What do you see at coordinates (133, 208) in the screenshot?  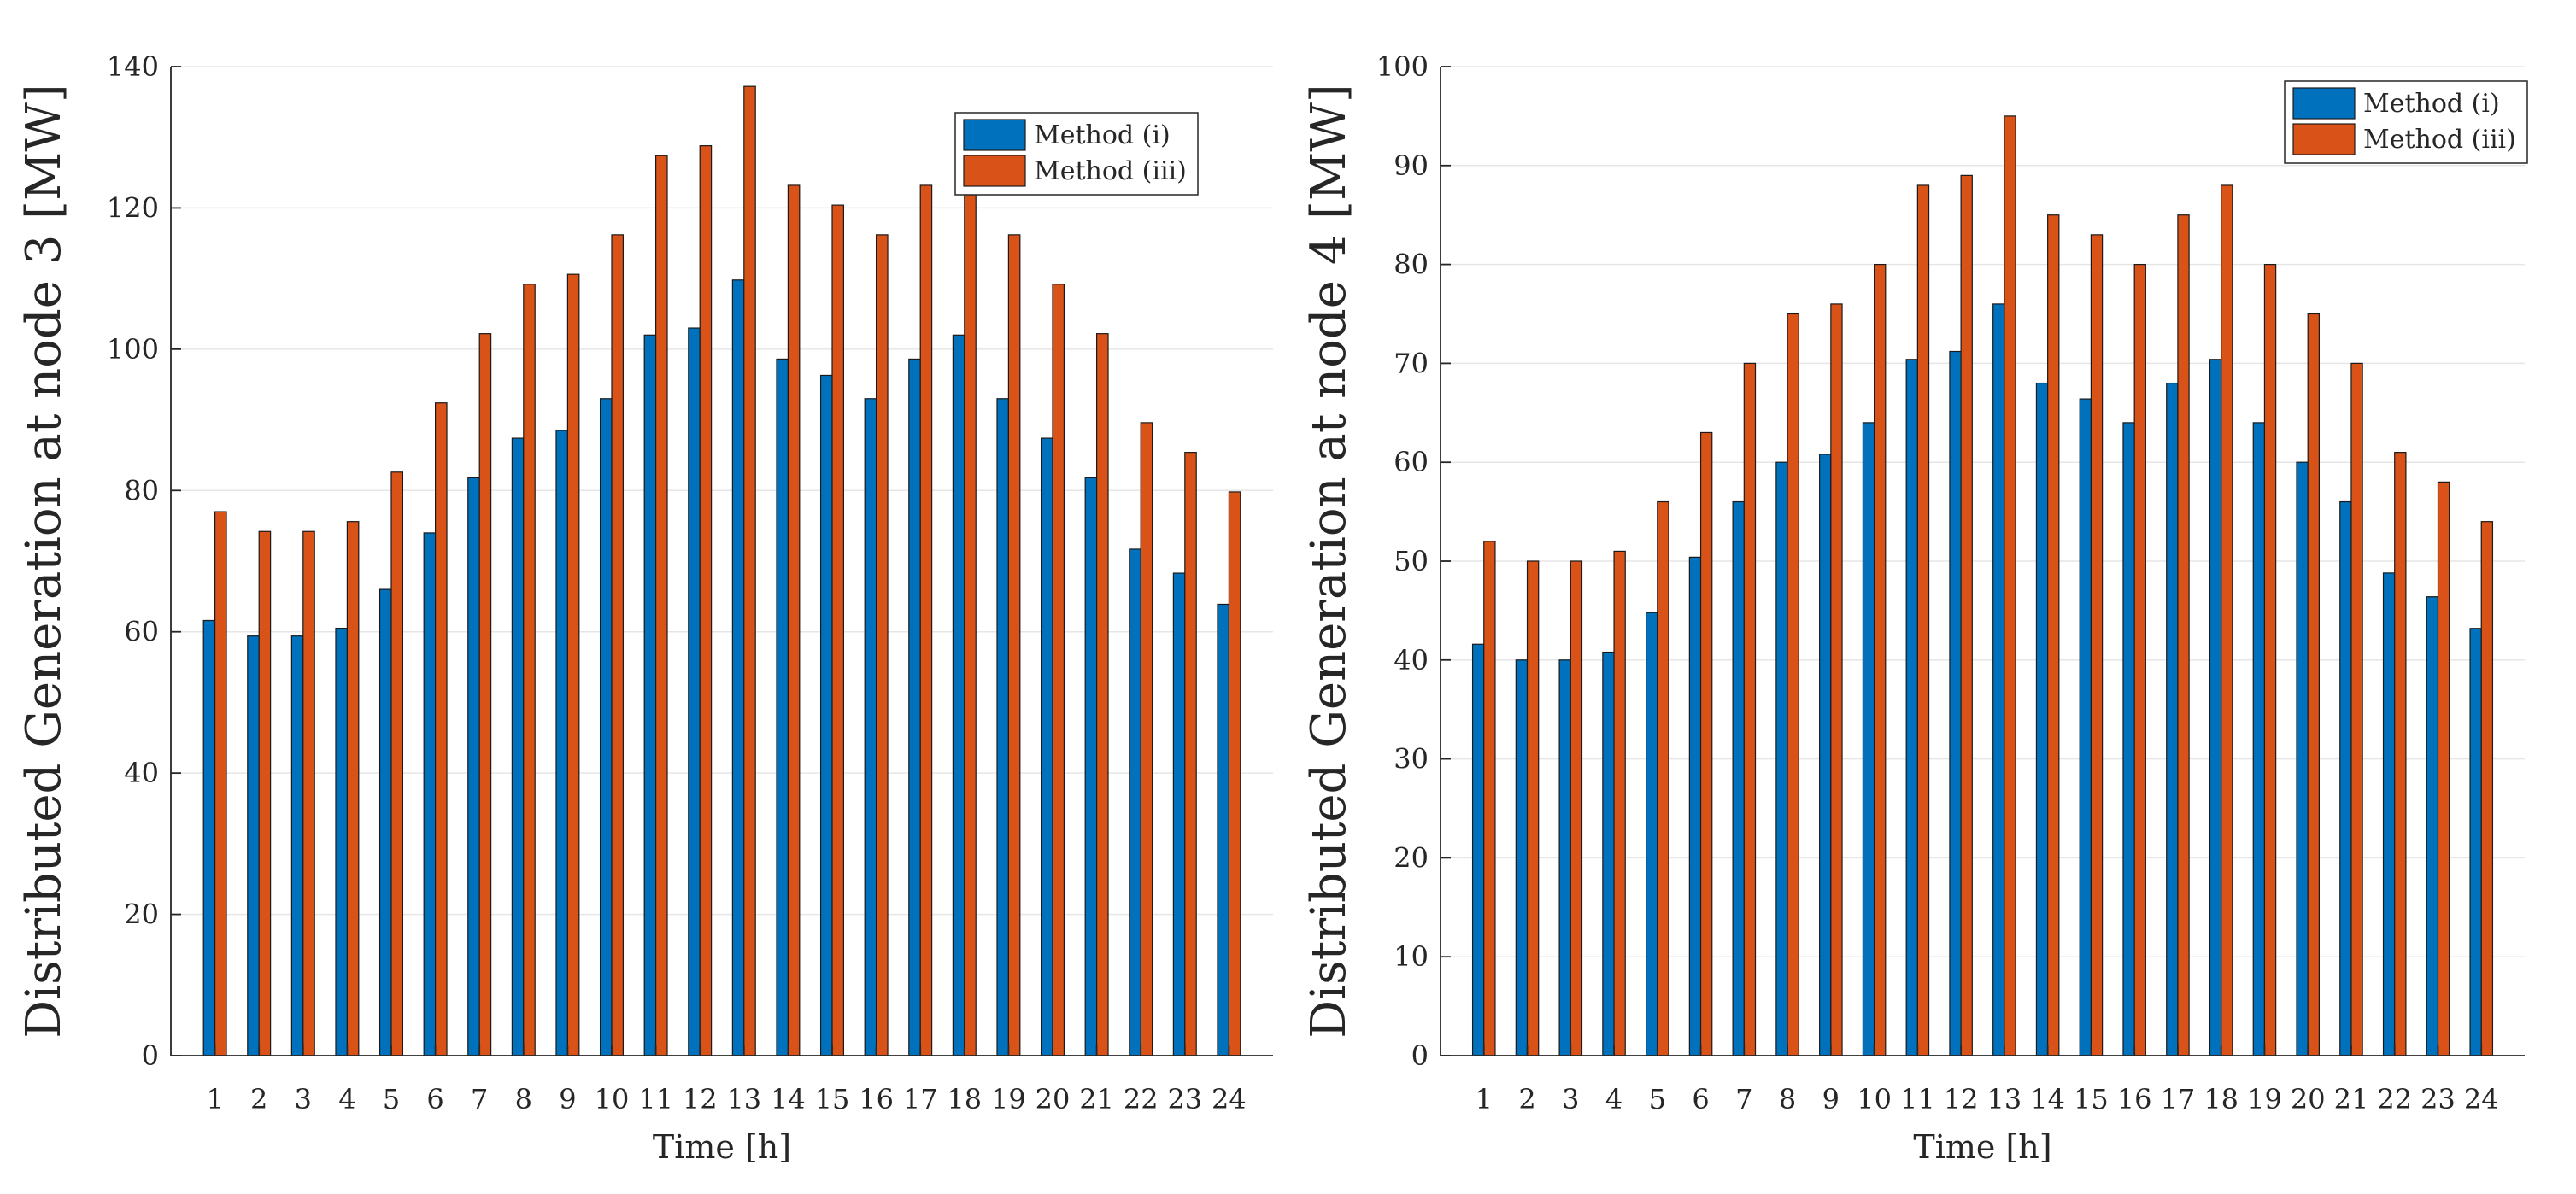 I see `y-tick-label: 120` at bounding box center [133, 208].